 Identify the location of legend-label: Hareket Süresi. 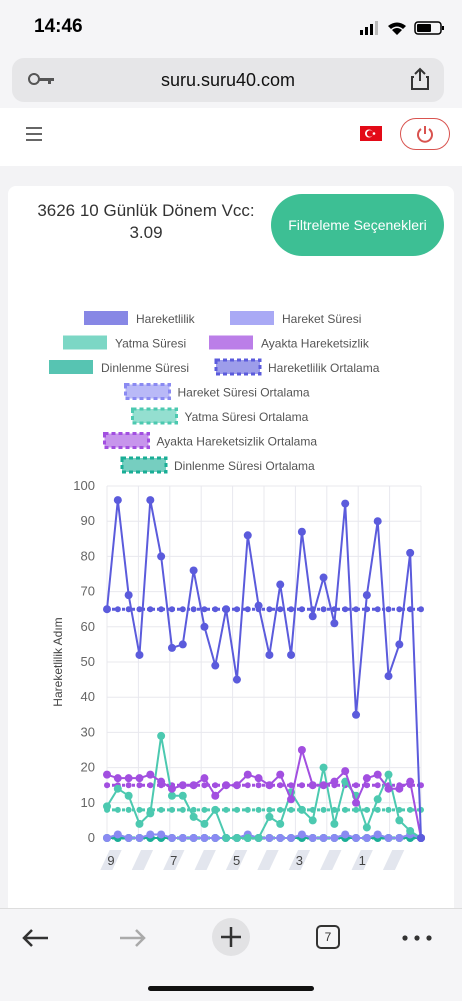
(321, 319).